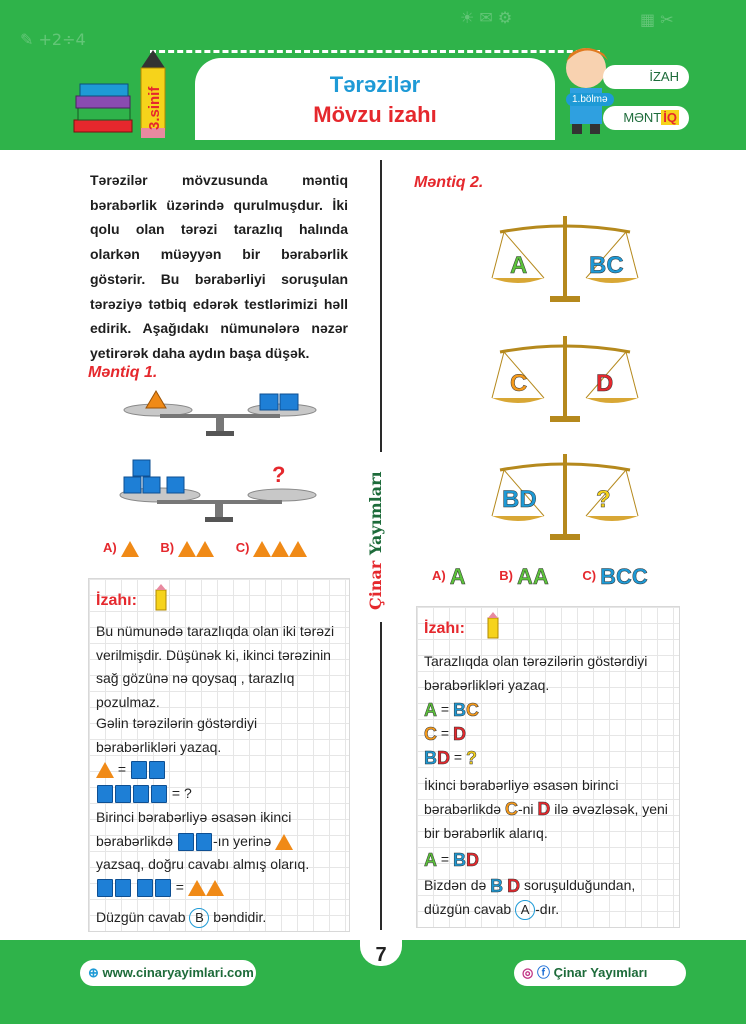 Image resolution: width=746 pixels, height=1024 pixels. I want to click on header-card, so click(375, 99).